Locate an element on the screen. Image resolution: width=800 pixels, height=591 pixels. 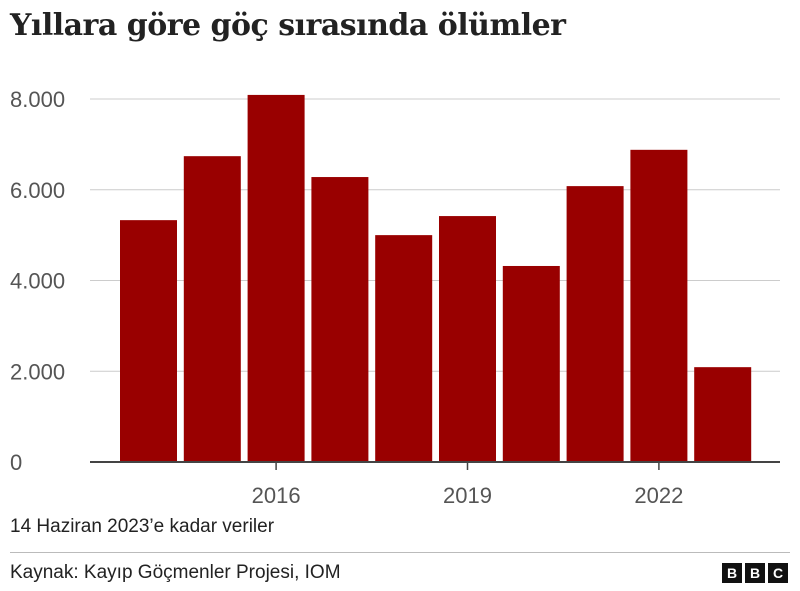
data-note: 14 Haziran 2023’e kadar veriler is located at coordinates (142, 526).